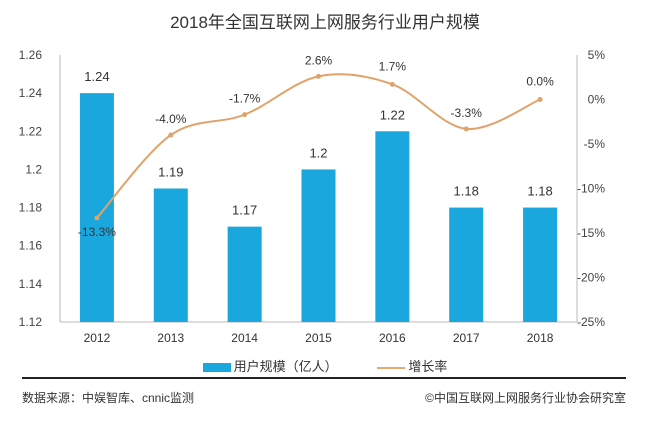 The image size is (650, 421). What do you see at coordinates (96, 76) in the screenshot?
I see `bar-label: 1.24` at bounding box center [96, 76].